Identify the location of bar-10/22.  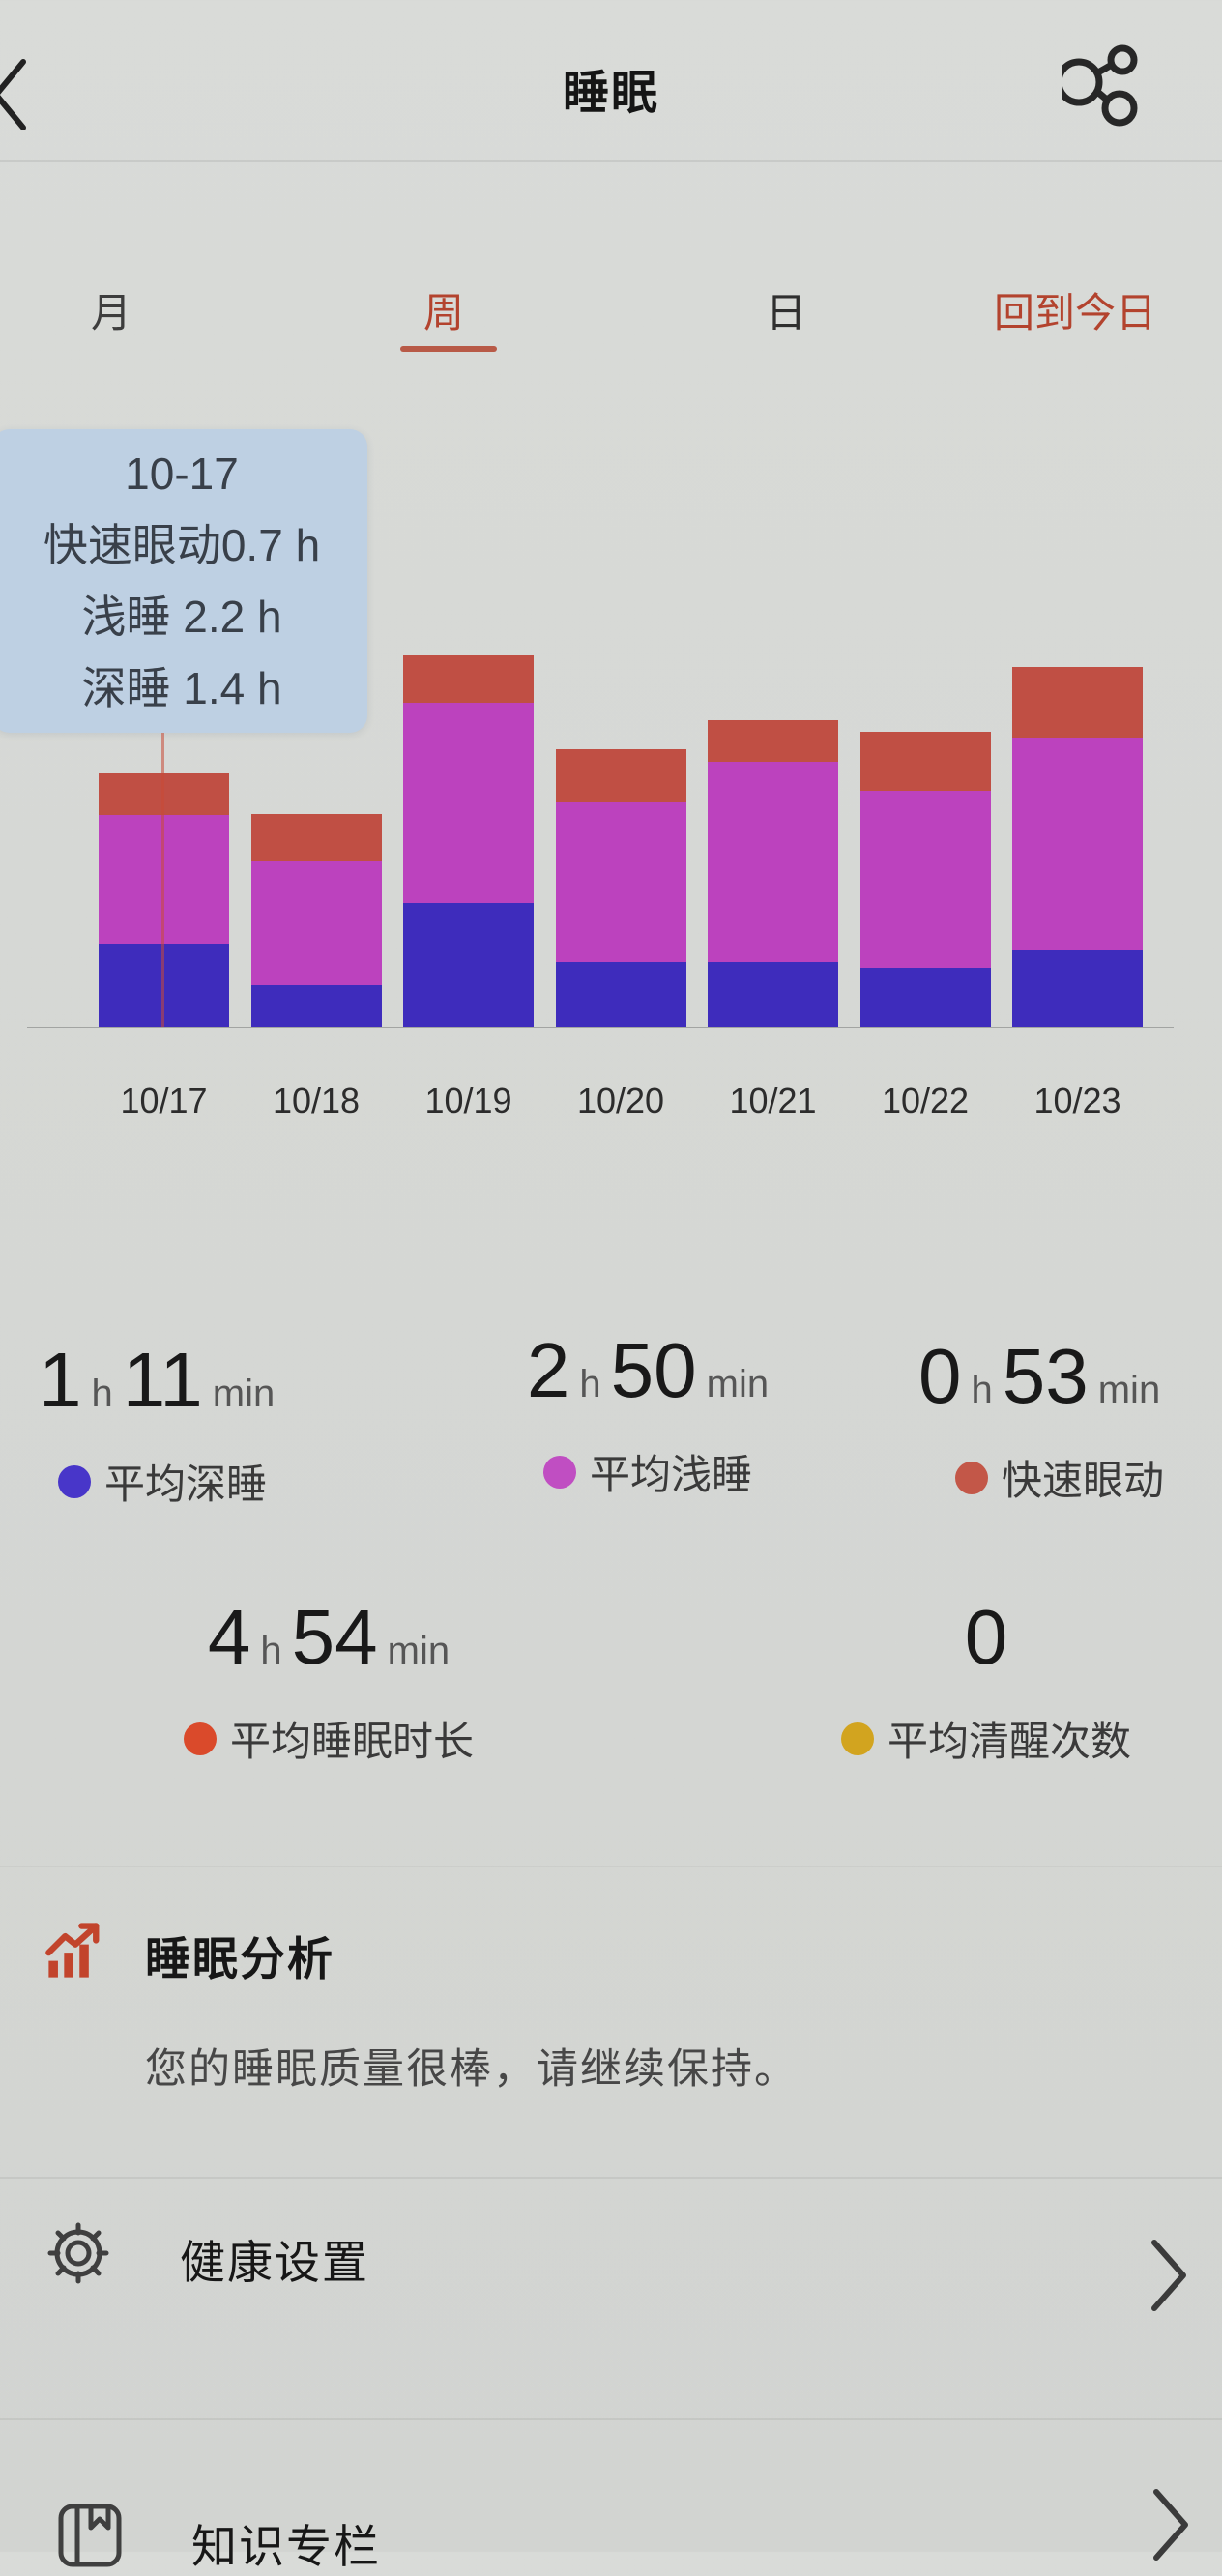
(925, 879).